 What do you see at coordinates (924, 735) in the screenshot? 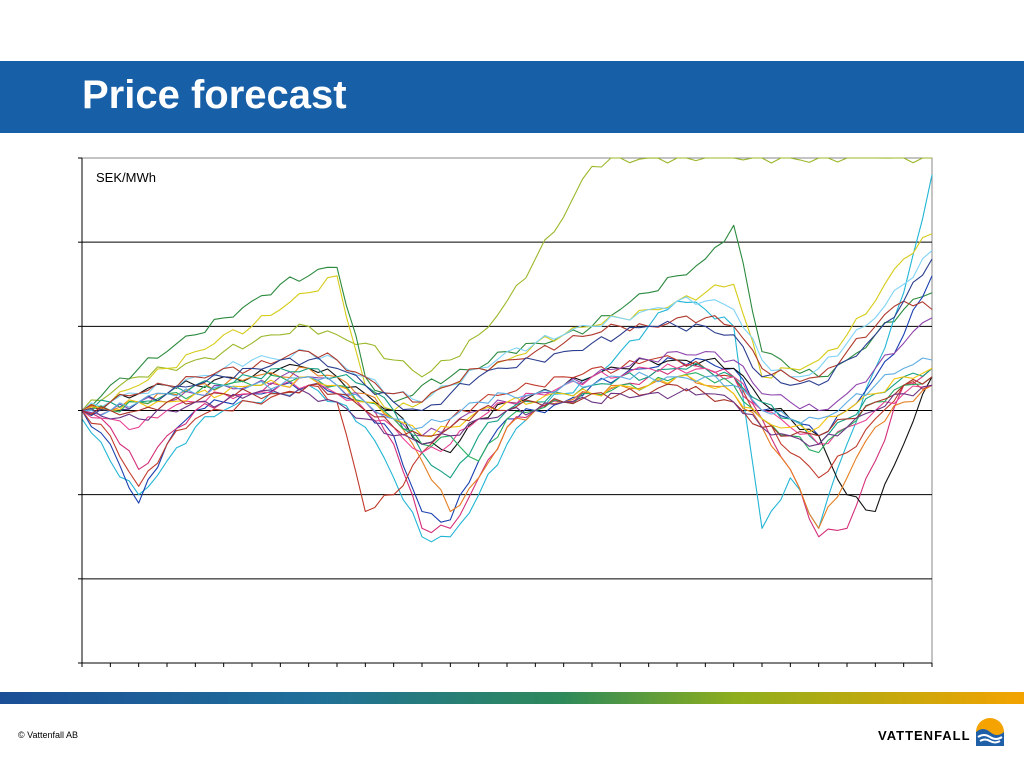
I see `brand-wordmark: VATTENFALL` at bounding box center [924, 735].